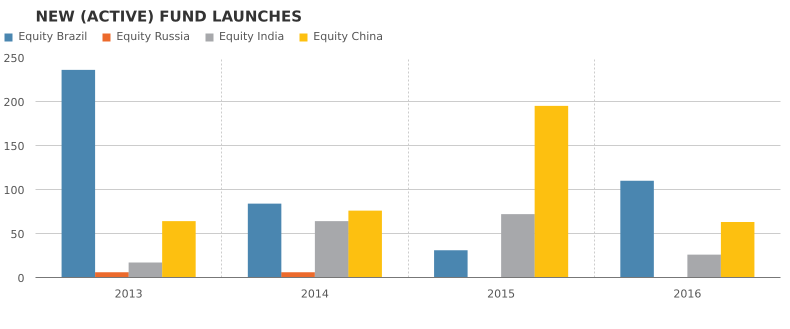  Describe the element at coordinates (17, 234) in the screenshot. I see `y-tick-label: 50` at that location.